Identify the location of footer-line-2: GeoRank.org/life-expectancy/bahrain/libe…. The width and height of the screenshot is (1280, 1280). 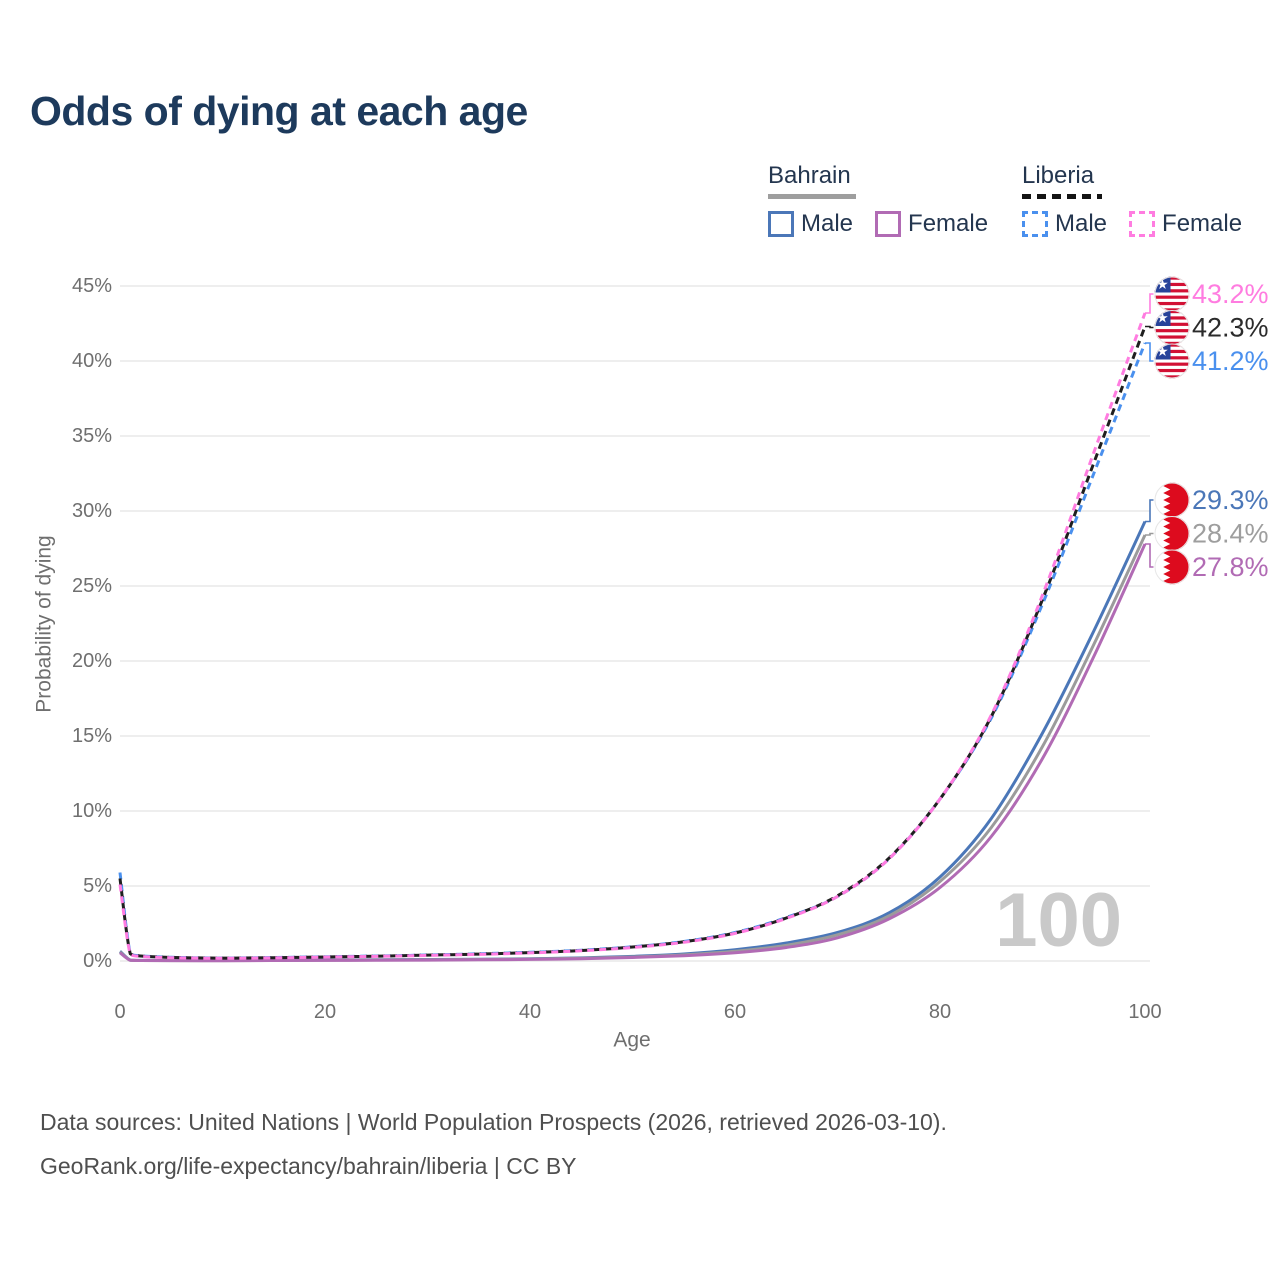
(308, 1166).